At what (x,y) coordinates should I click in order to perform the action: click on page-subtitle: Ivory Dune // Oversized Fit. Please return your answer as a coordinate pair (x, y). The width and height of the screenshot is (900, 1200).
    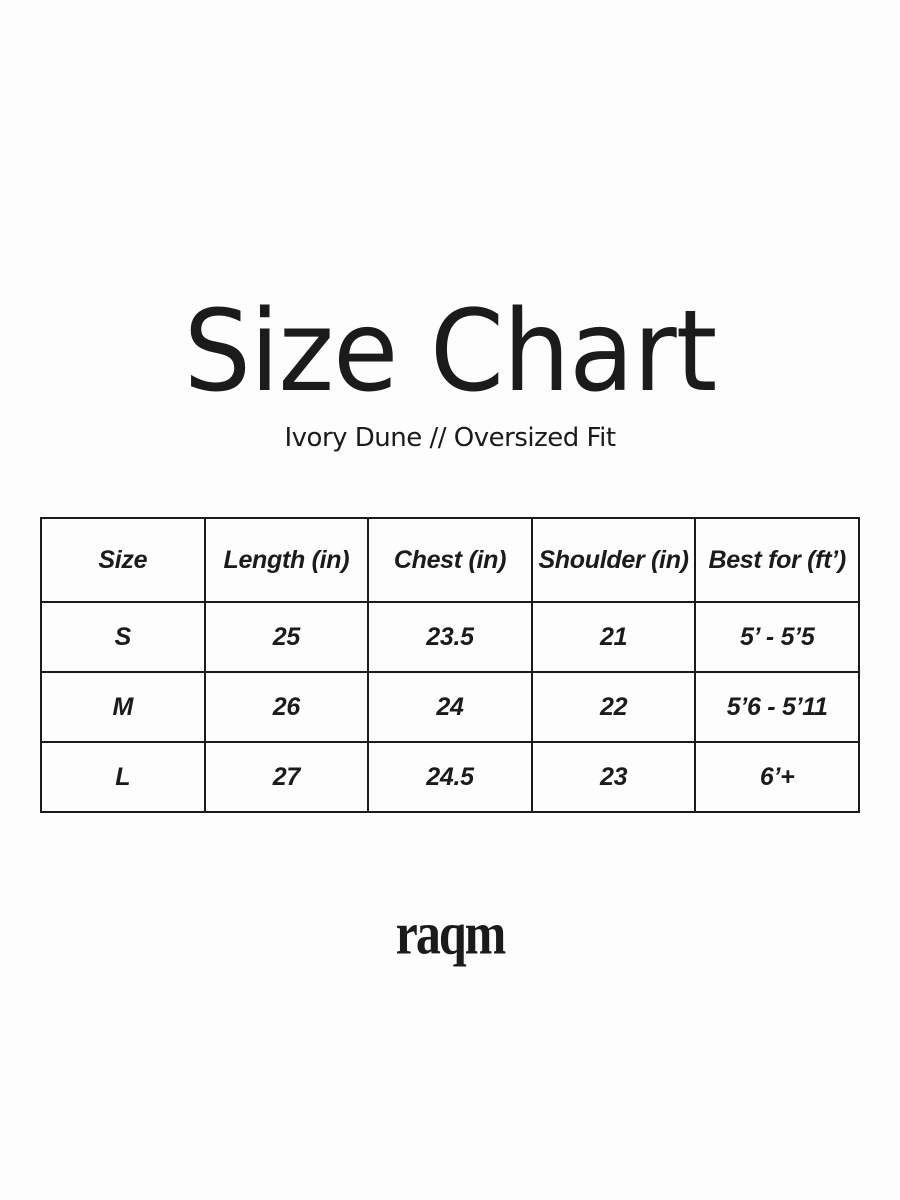
    Looking at the image, I should click on (450, 438).